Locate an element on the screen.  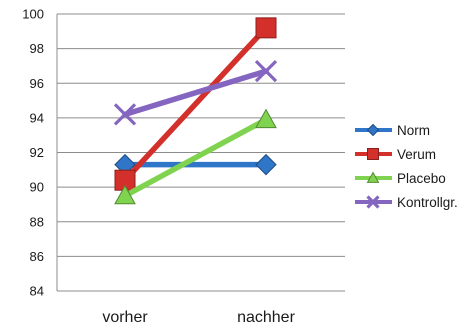
series-kontrollgr is located at coordinates (195, 92).